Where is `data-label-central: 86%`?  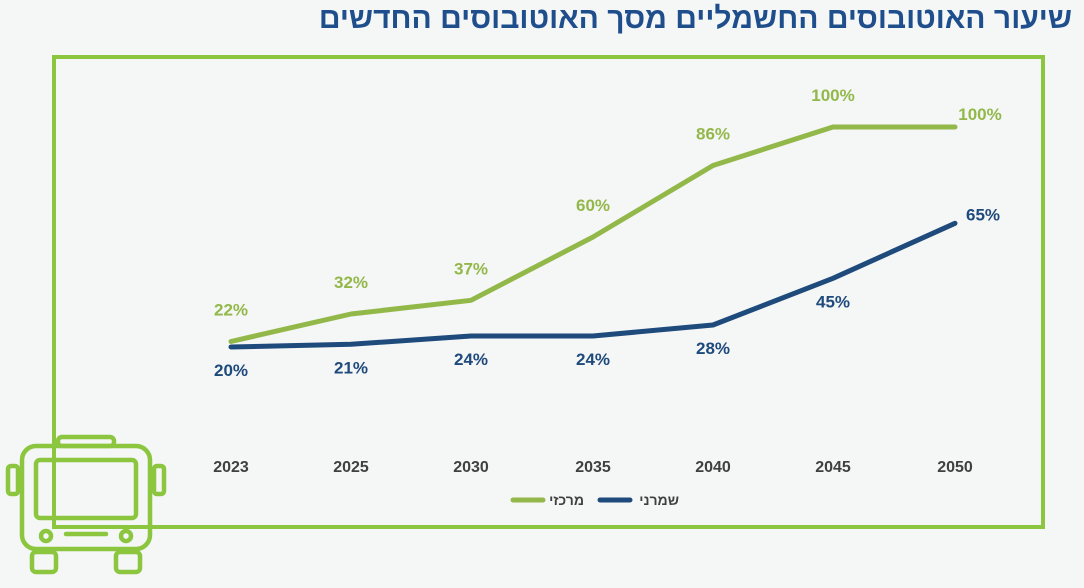 data-label-central: 86% is located at coordinates (713, 134).